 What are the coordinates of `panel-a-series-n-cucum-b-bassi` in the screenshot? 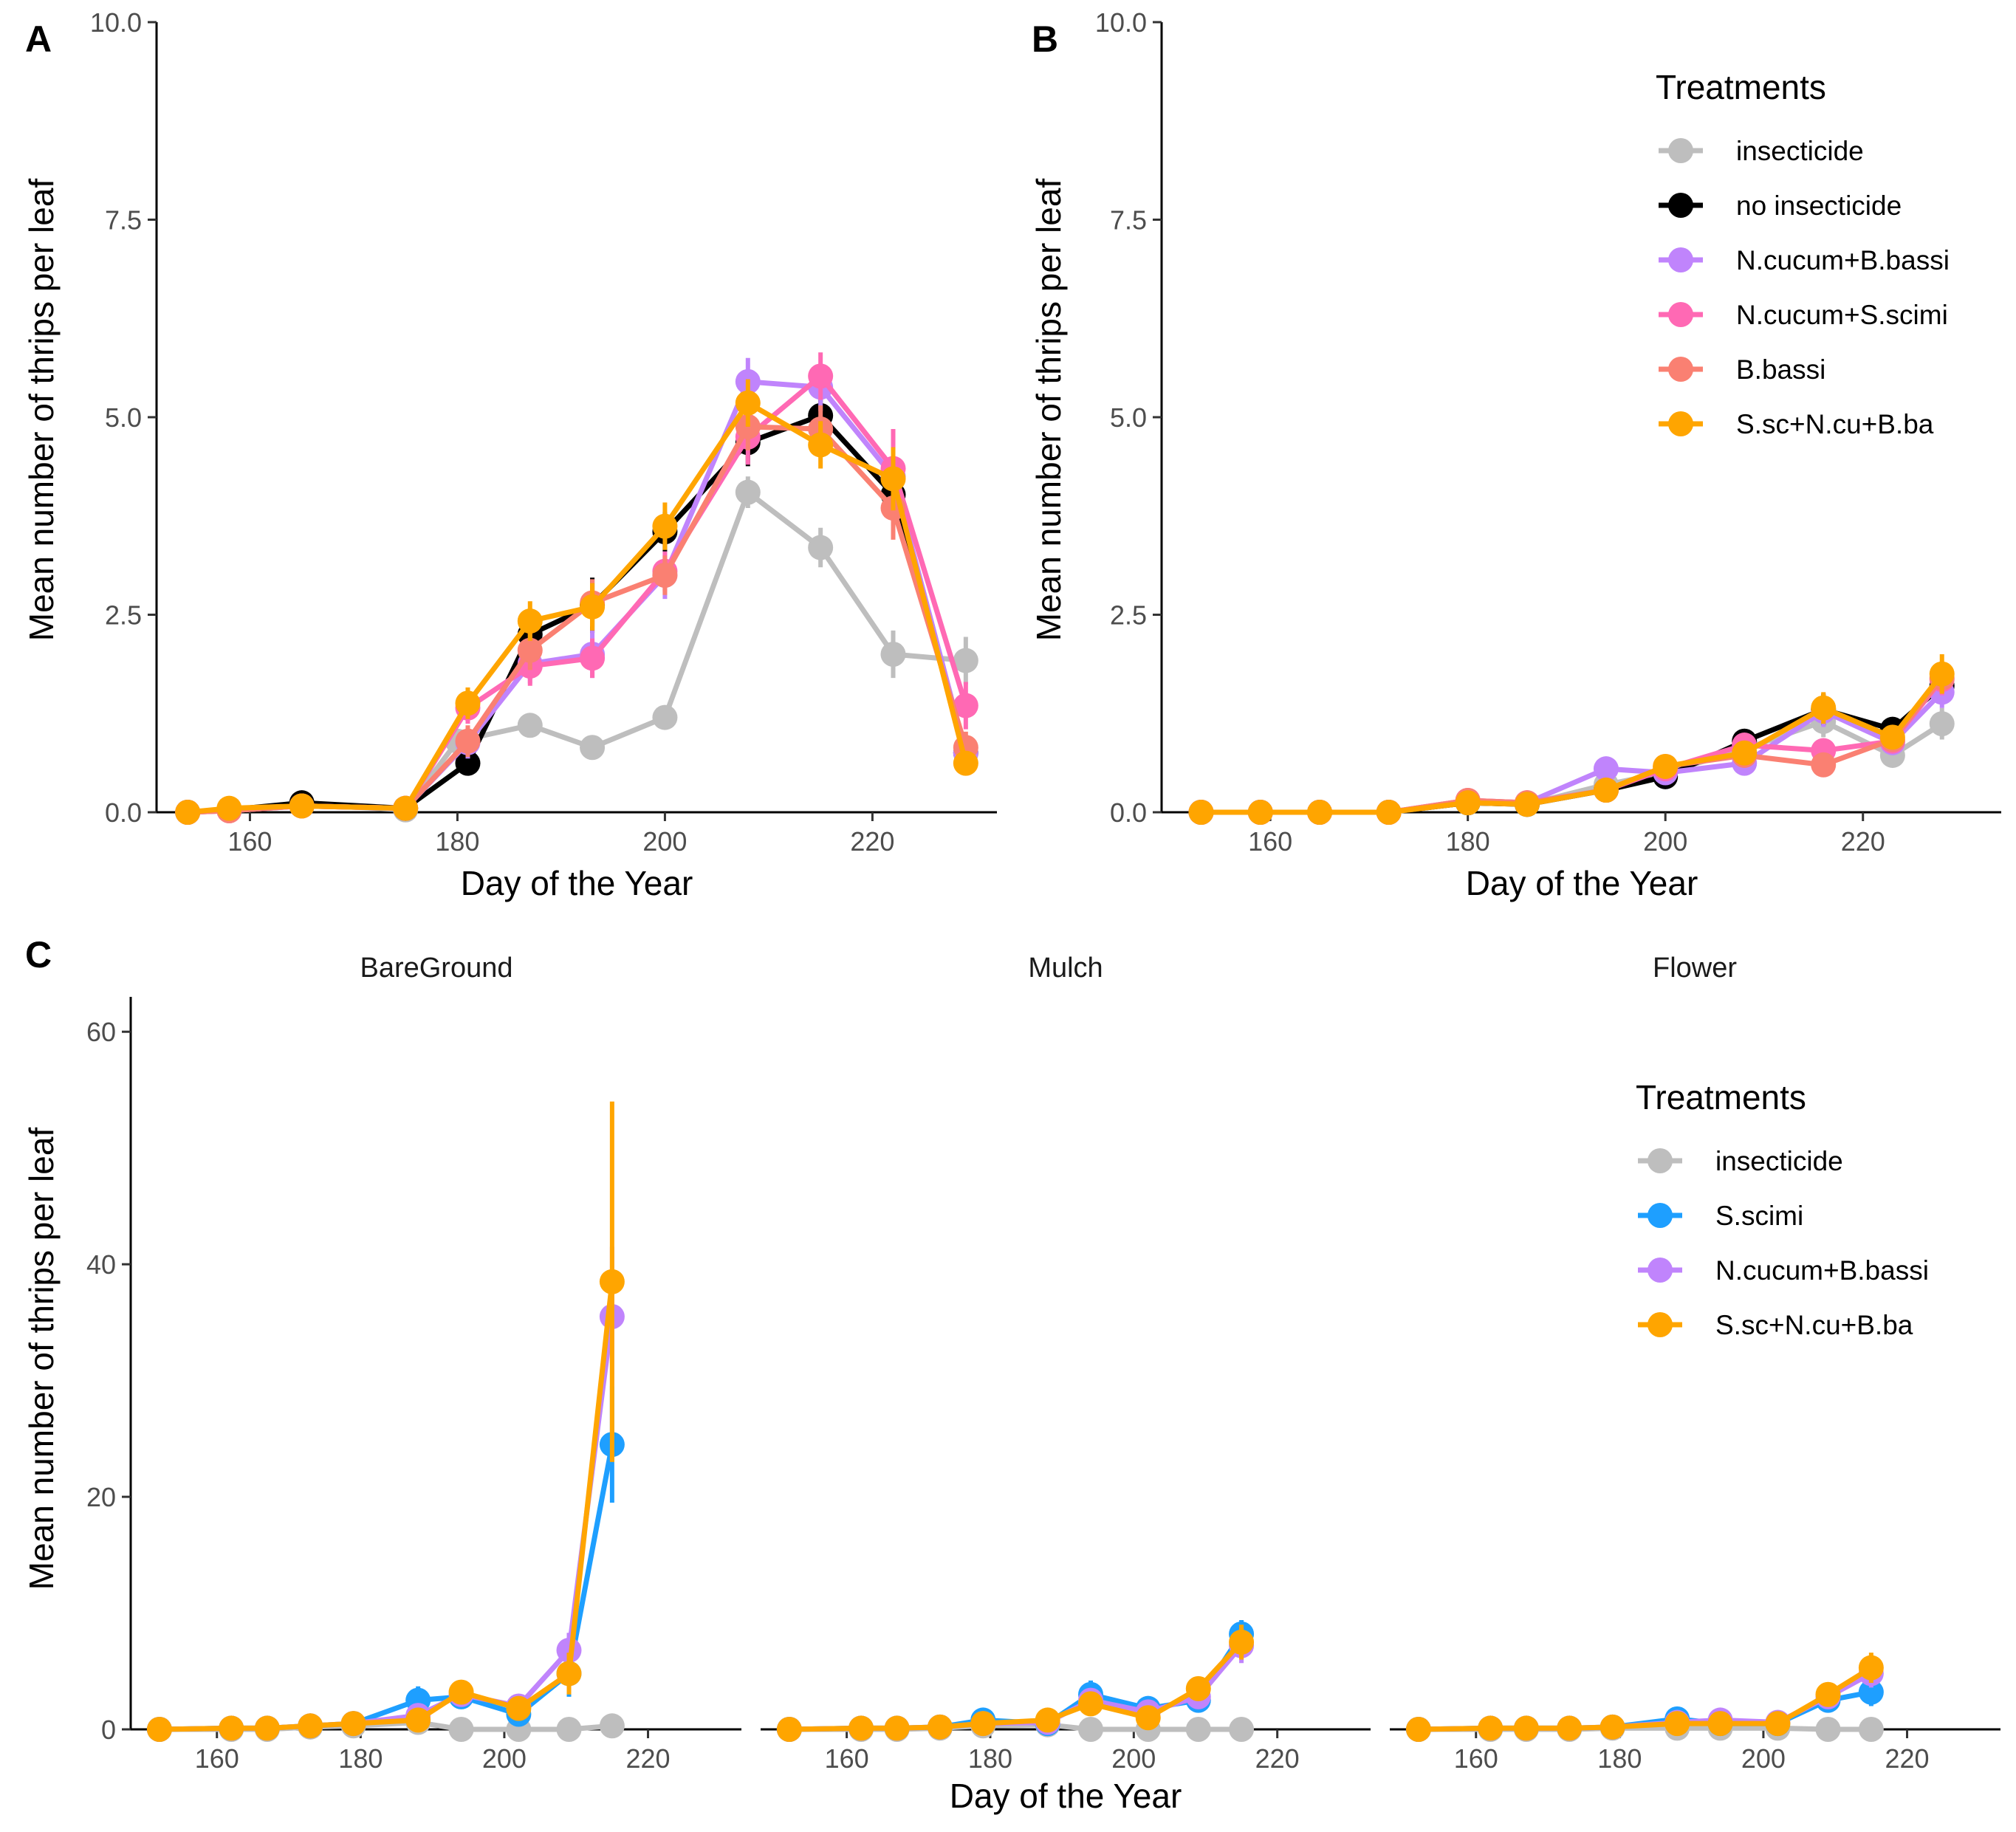 It's located at (577, 591).